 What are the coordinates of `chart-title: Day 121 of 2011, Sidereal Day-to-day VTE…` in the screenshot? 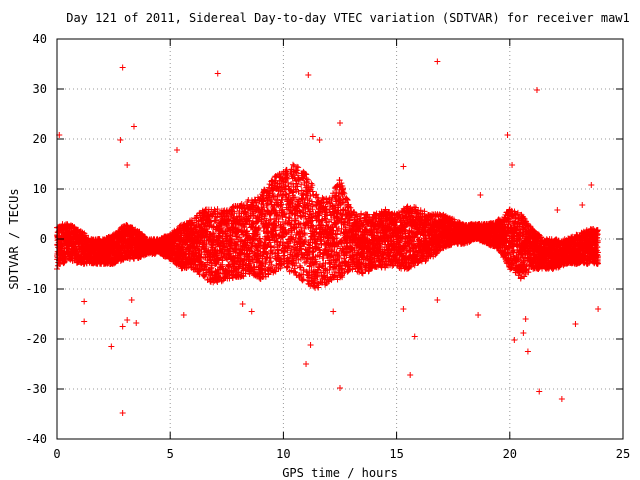 It's located at (348, 18).